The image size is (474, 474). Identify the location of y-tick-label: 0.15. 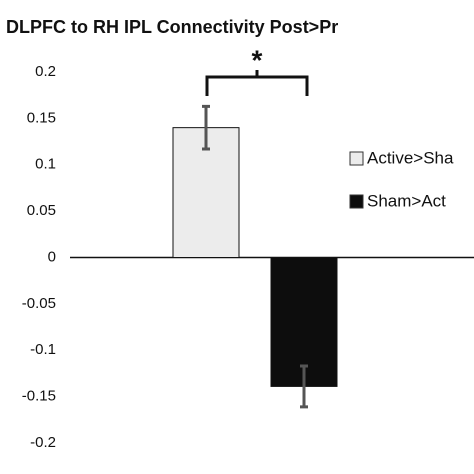
(41, 117).